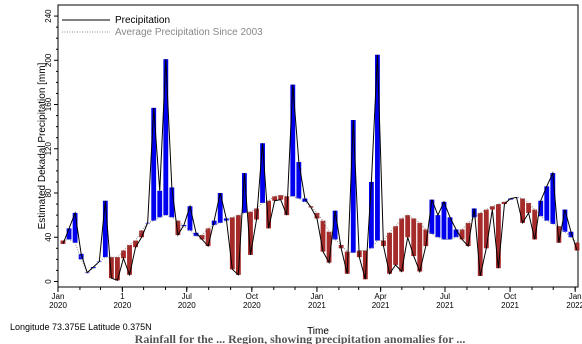  What do you see at coordinates (48, 16) in the screenshot?
I see `y-tick-label: 240` at bounding box center [48, 16].